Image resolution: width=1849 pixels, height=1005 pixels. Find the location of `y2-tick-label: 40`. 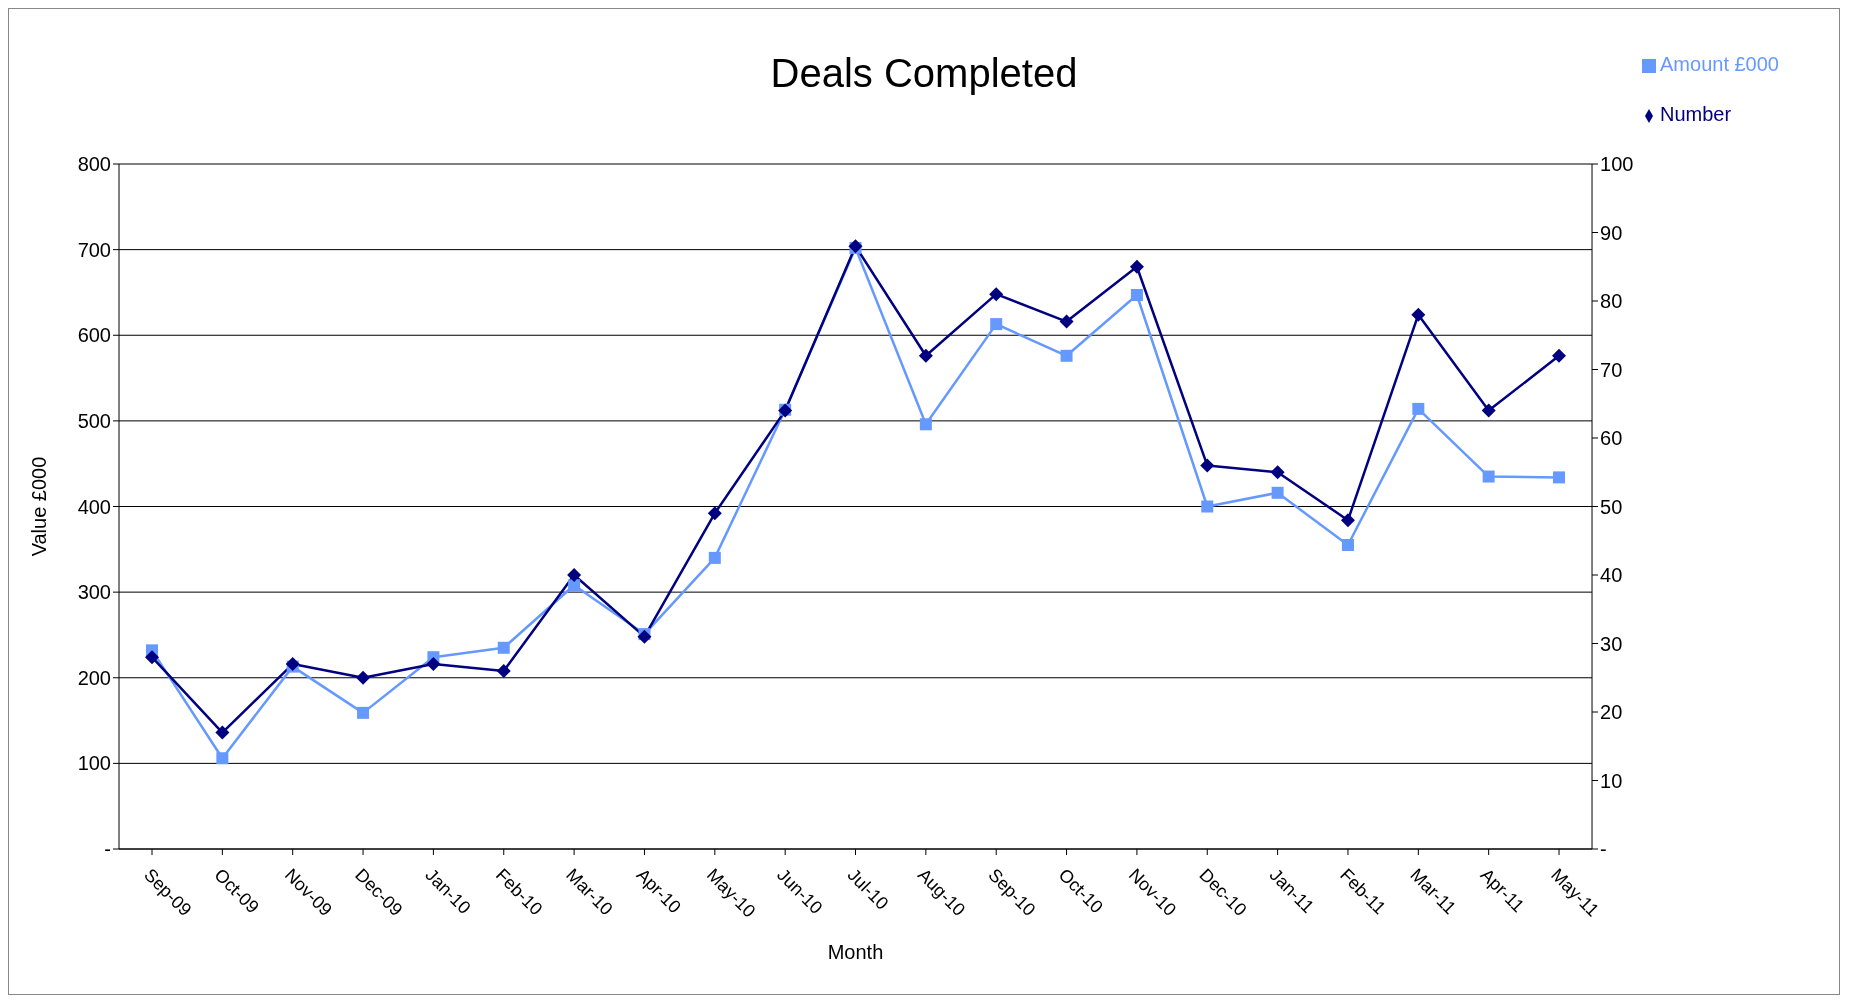

y2-tick-label: 40 is located at coordinates (1611, 575).